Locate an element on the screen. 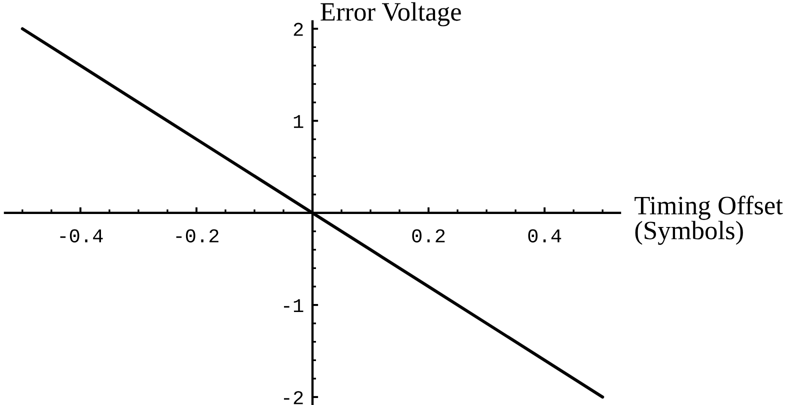  x-axis-title: Timing Offset (Symbols) is located at coordinates (708, 220).